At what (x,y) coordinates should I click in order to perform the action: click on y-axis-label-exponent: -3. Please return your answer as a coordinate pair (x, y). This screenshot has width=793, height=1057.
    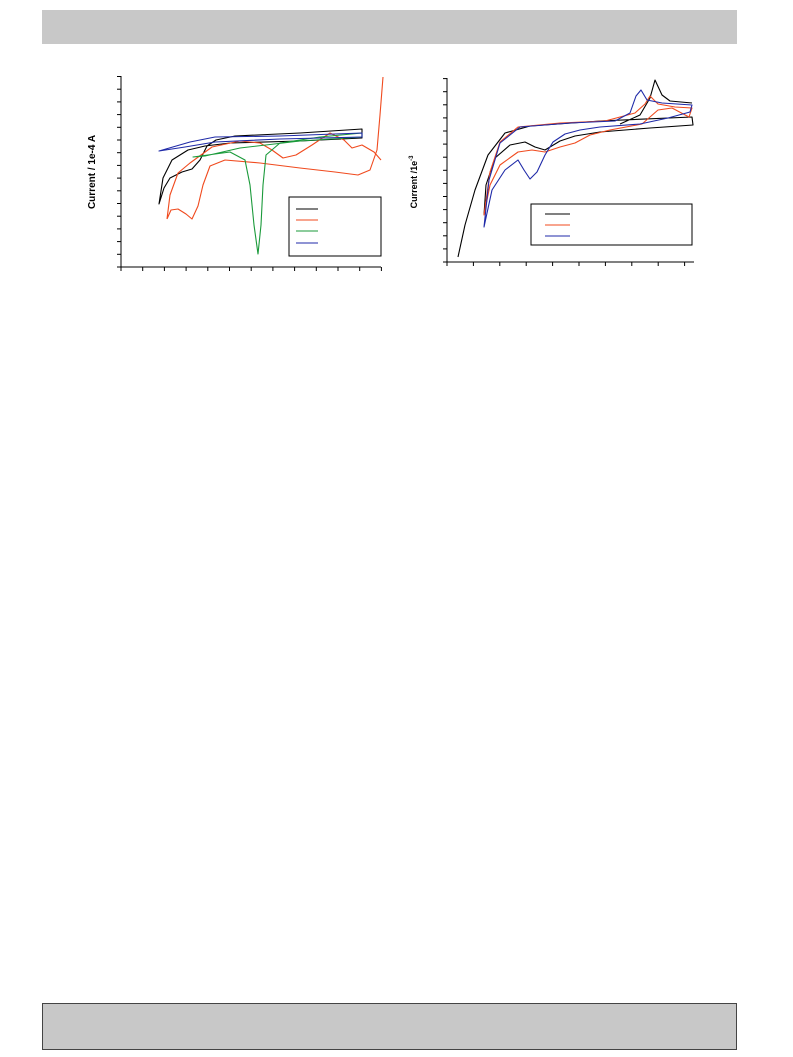
    Looking at the image, I should click on (412, 158).